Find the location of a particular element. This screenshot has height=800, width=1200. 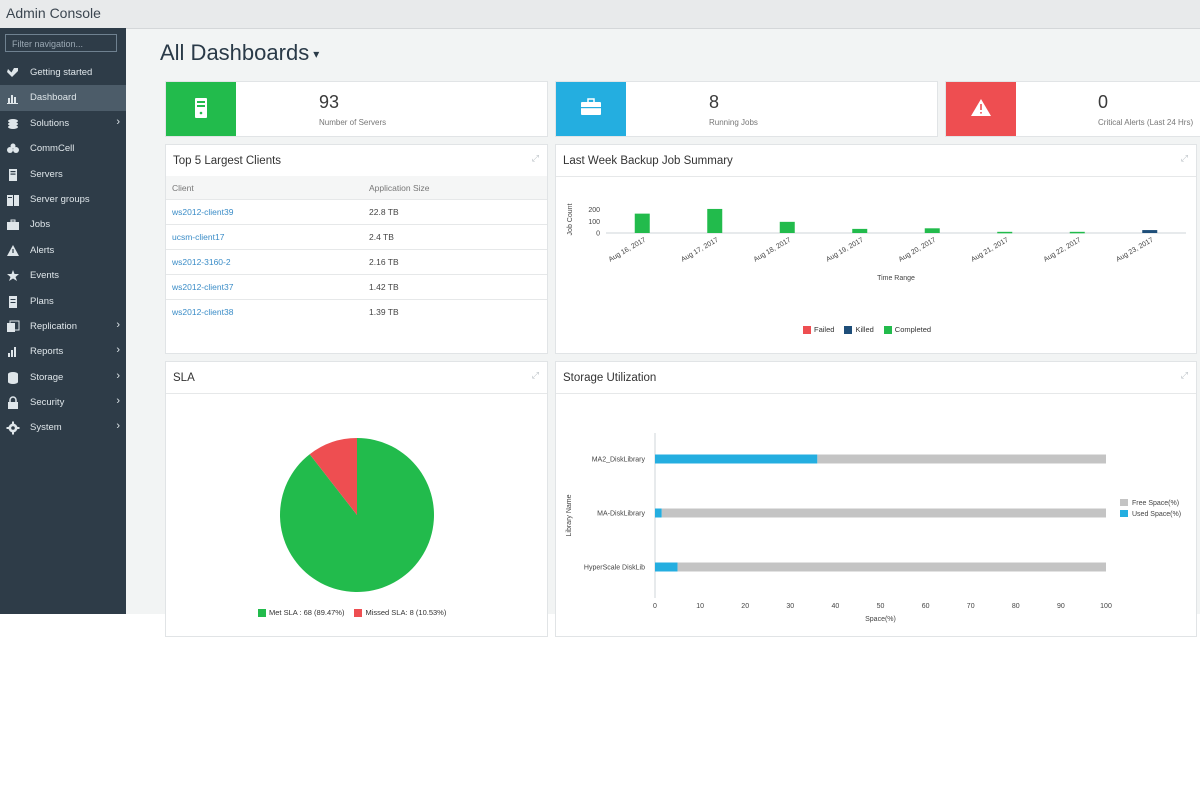

storage-utilization-title: Storage Utilization is located at coordinates (610, 378).